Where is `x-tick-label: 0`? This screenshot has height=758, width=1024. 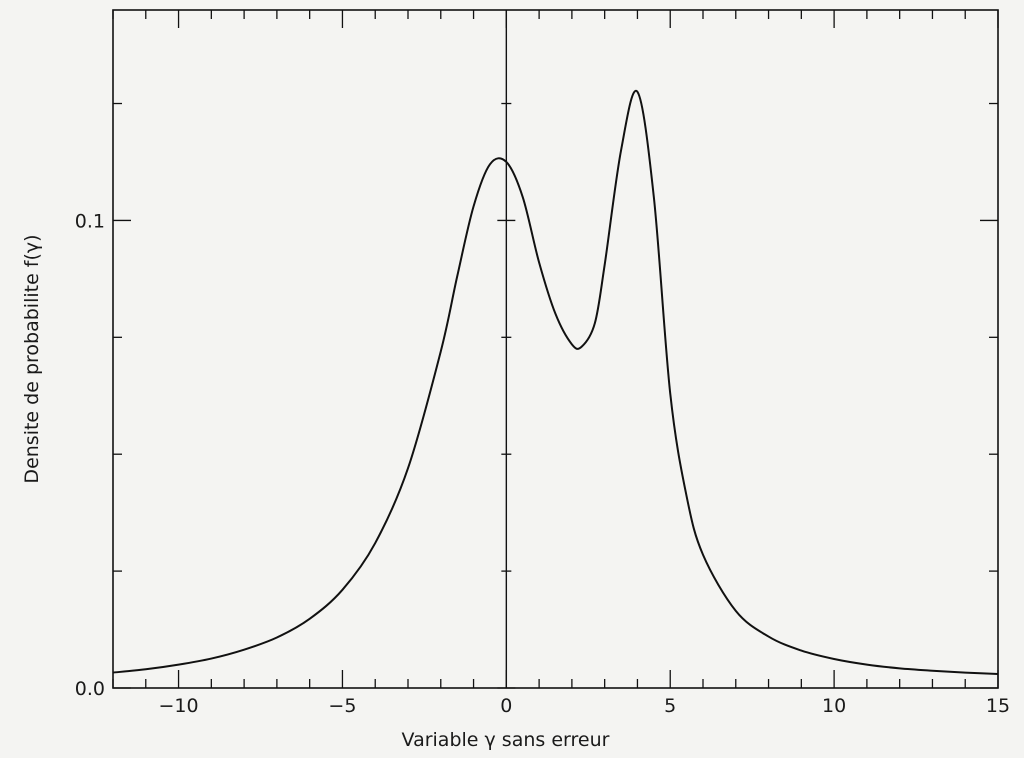 x-tick-label: 0 is located at coordinates (506, 706).